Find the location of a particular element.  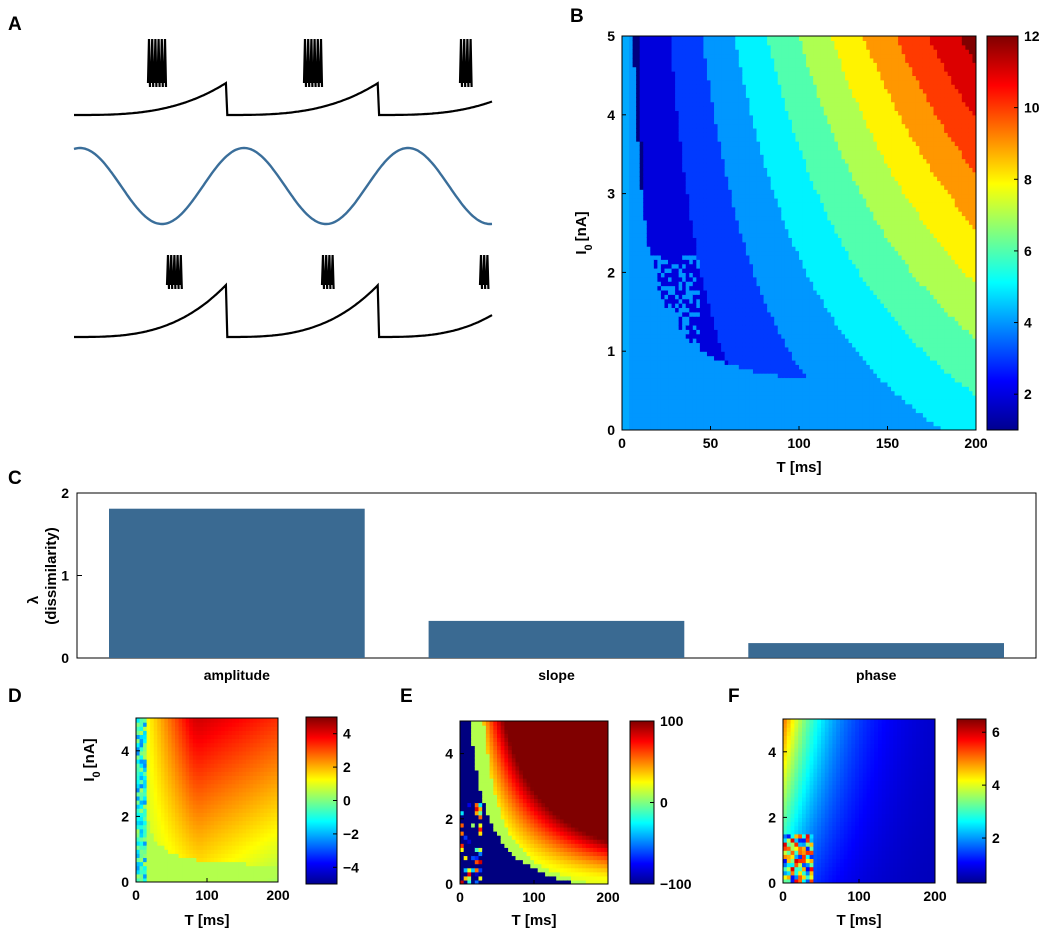

panel-label-a: A is located at coordinates (15, 24).